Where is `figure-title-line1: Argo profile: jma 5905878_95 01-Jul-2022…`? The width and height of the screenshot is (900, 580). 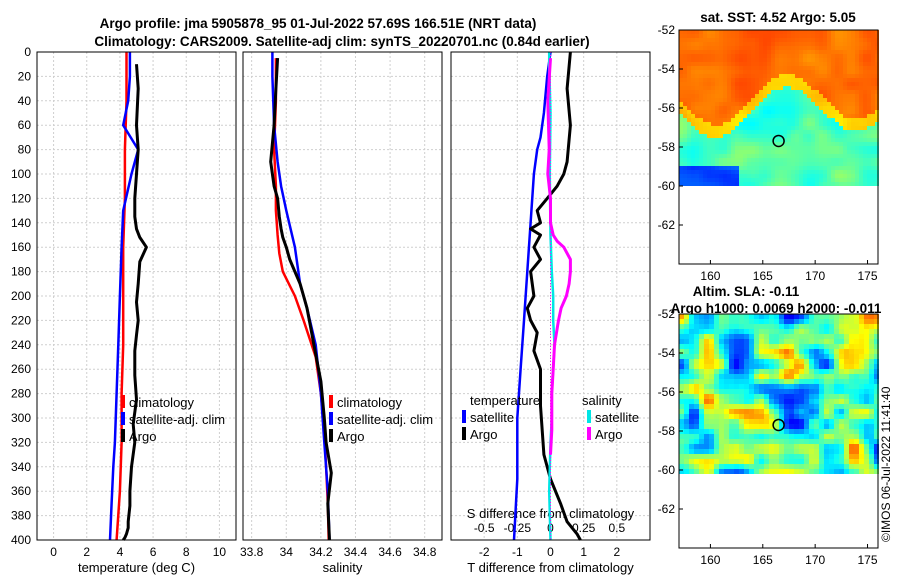 figure-title-line1: Argo profile: jma 5905878_95 01-Jul-2022… is located at coordinates (318, 23).